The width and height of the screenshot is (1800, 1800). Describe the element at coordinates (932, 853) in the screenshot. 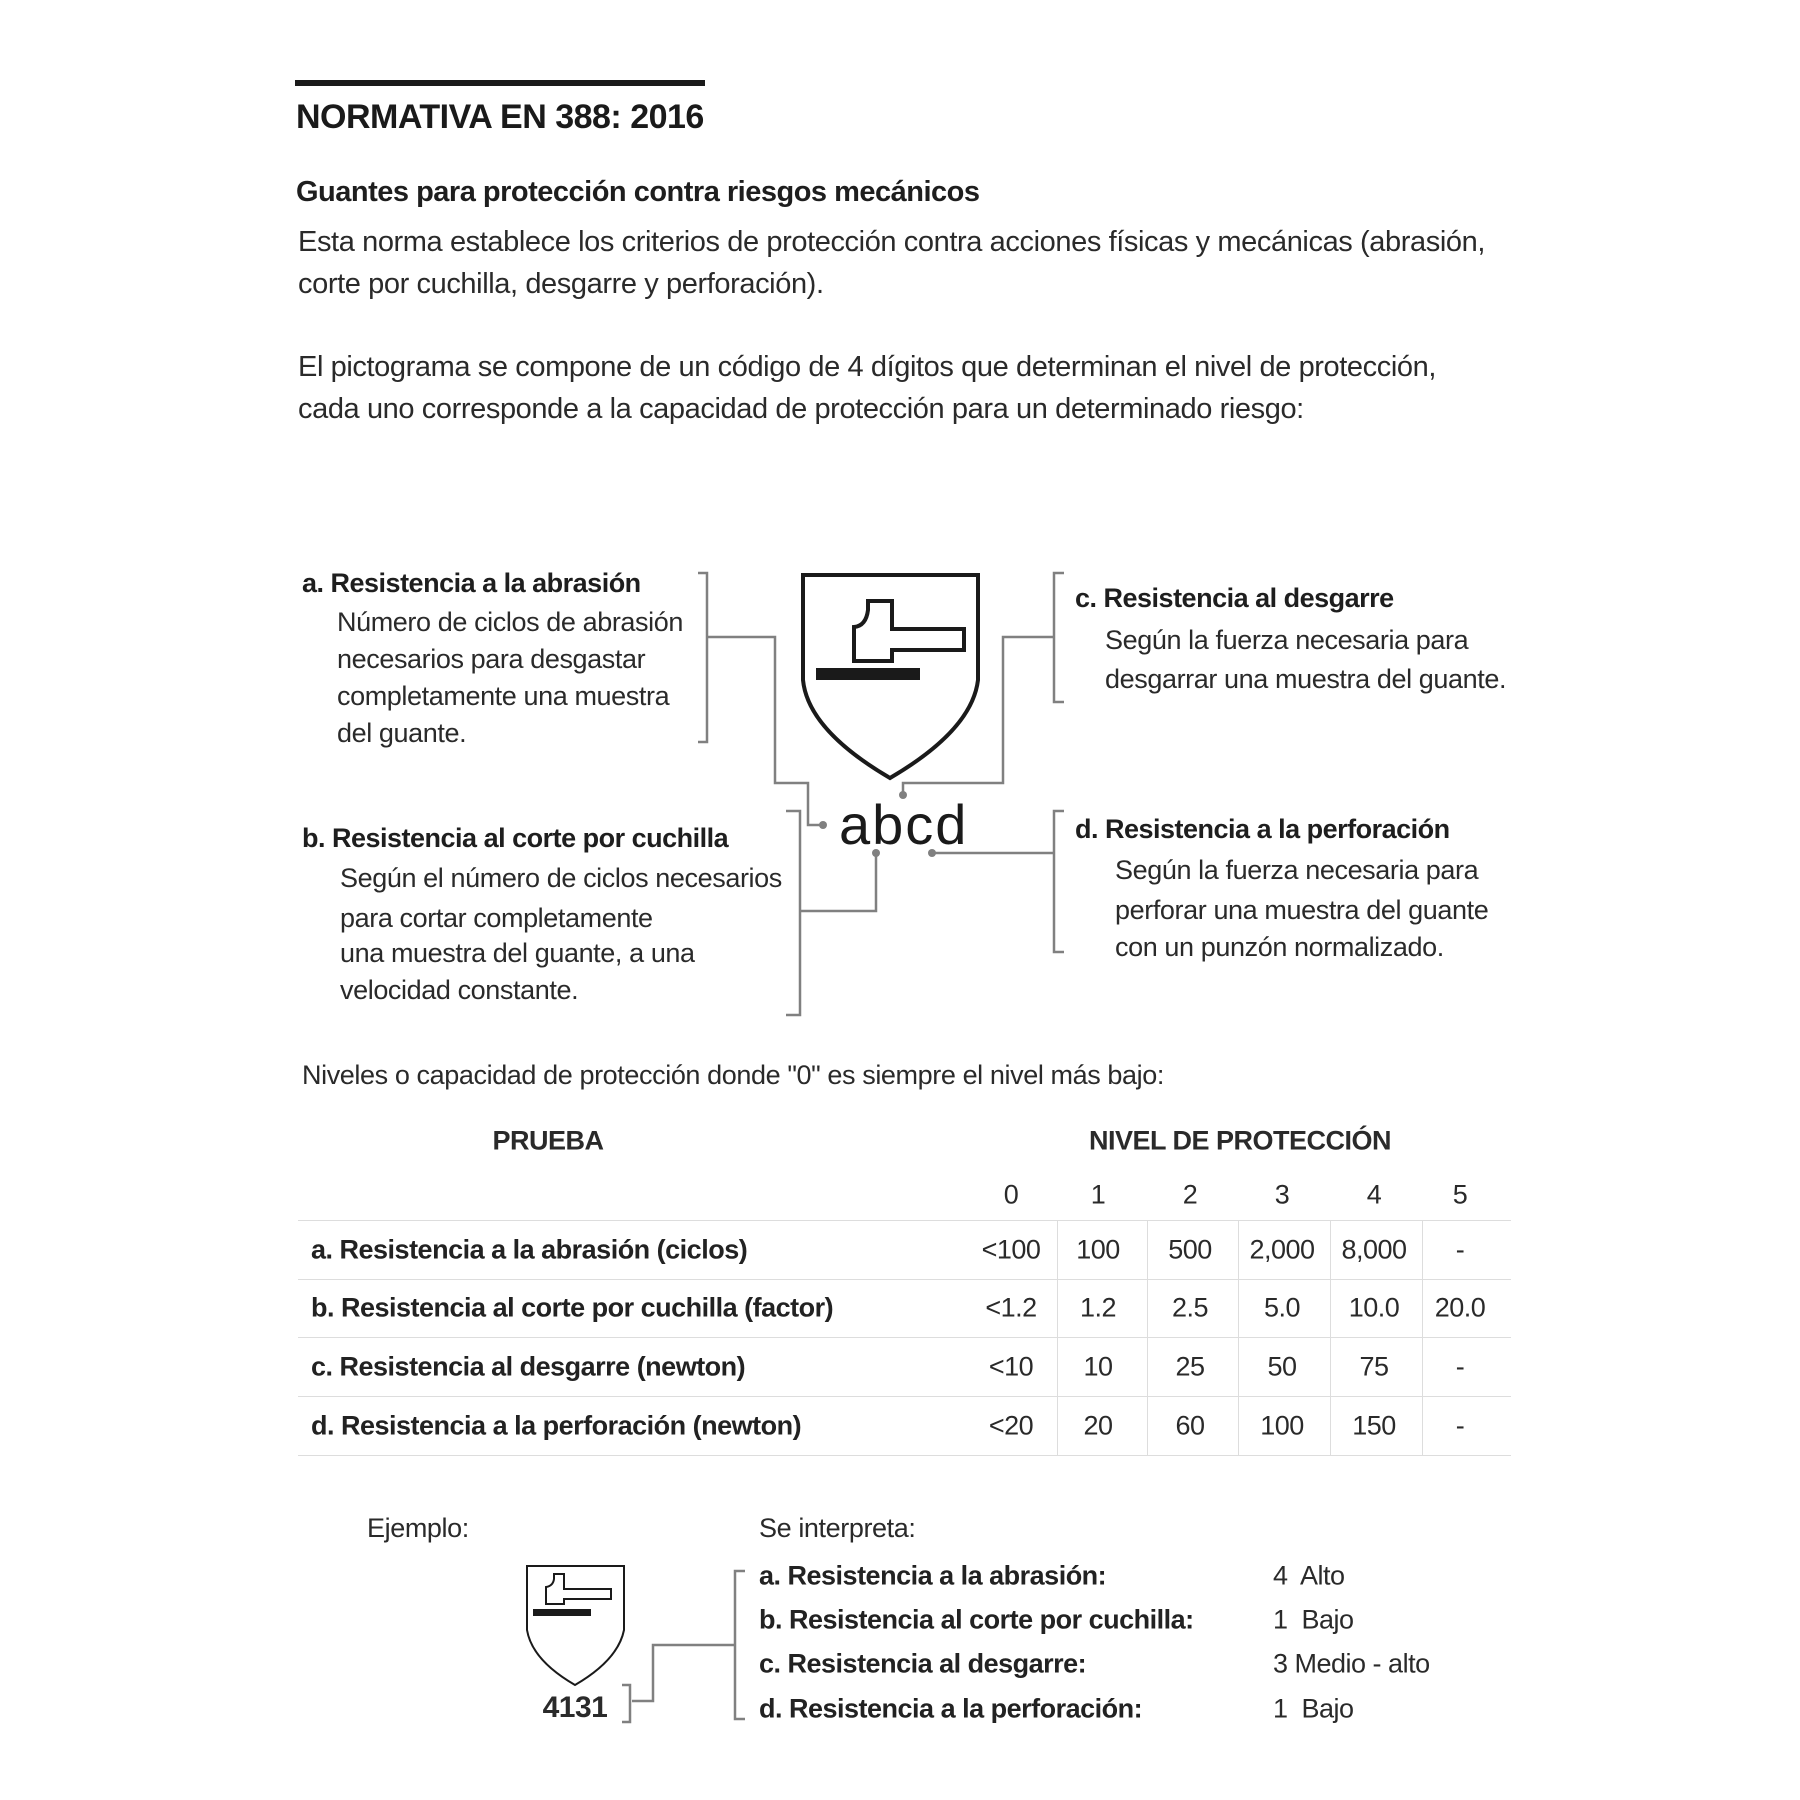

I see `dot-d` at that location.